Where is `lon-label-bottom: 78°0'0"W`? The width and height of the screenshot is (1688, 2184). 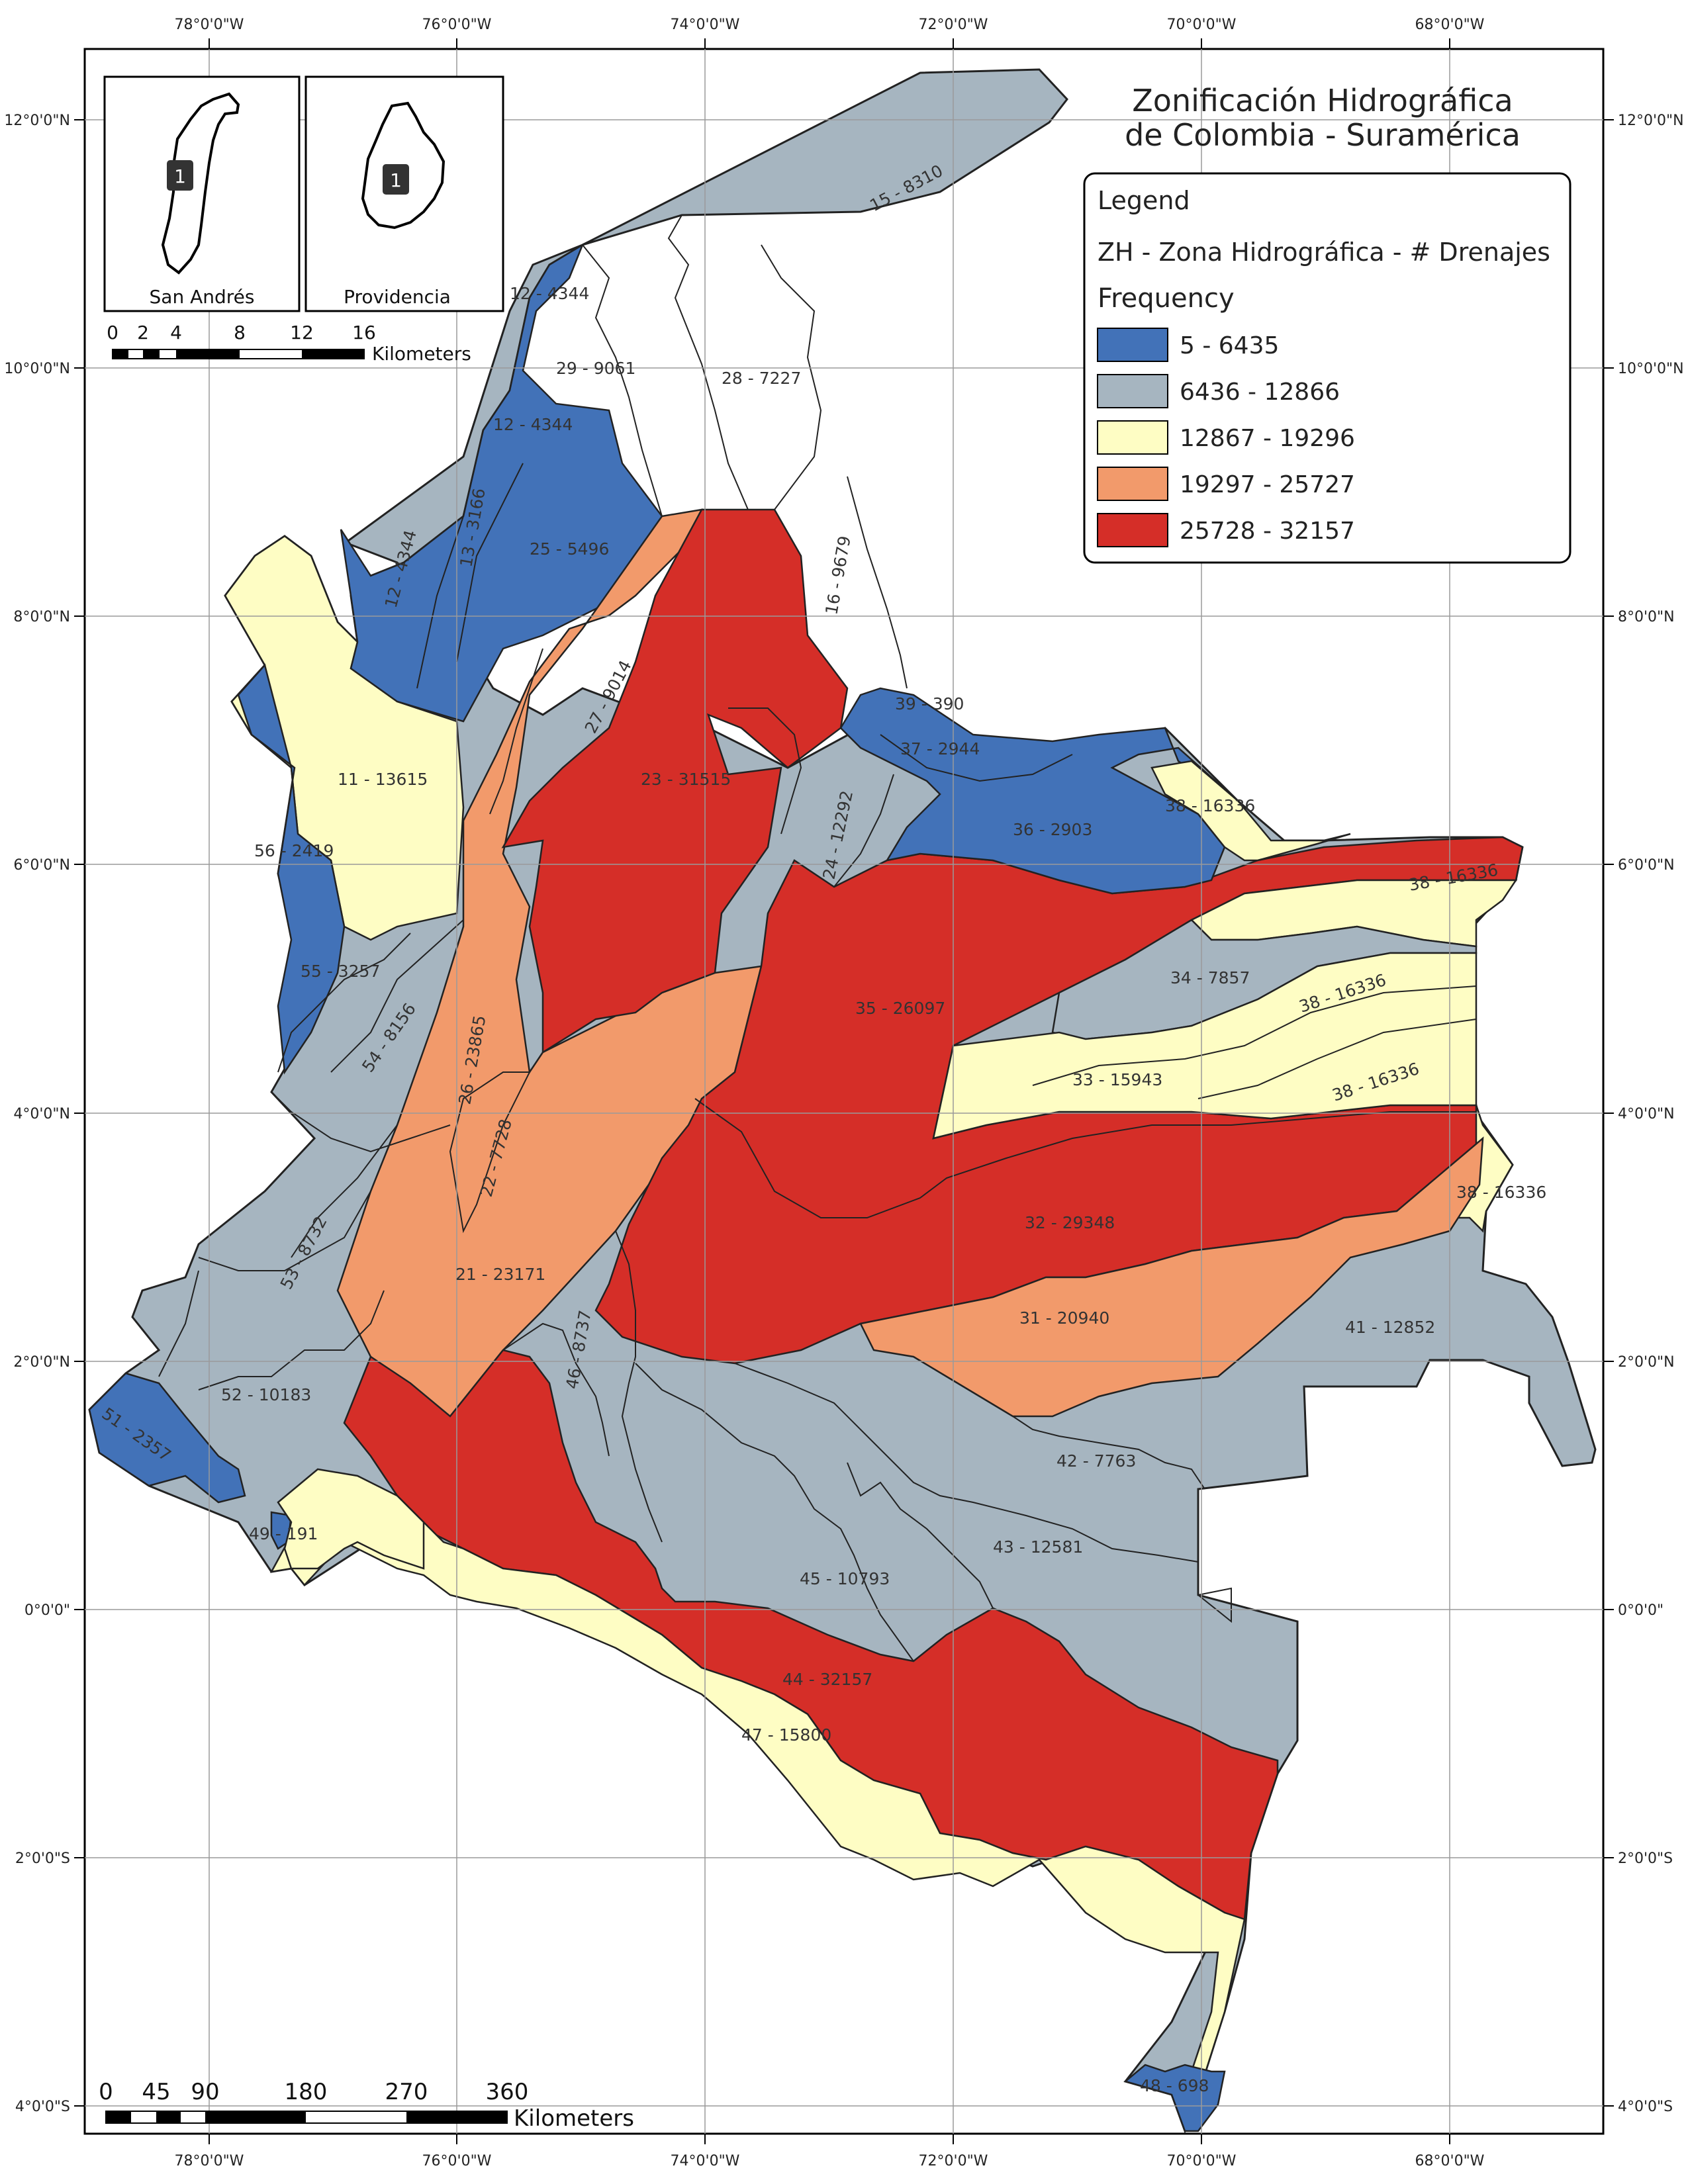
lon-label-bottom: 78°0'0"W is located at coordinates (209, 2161).